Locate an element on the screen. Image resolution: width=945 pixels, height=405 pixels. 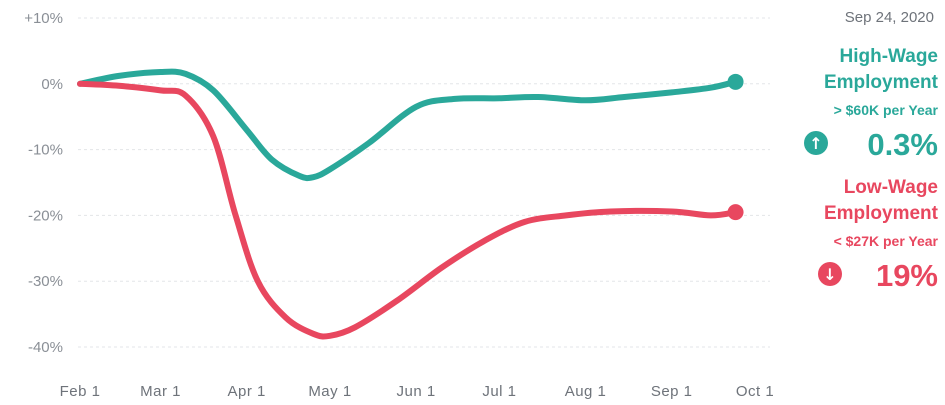
legend-high-title-line2: Employment is located at coordinates (881, 82).